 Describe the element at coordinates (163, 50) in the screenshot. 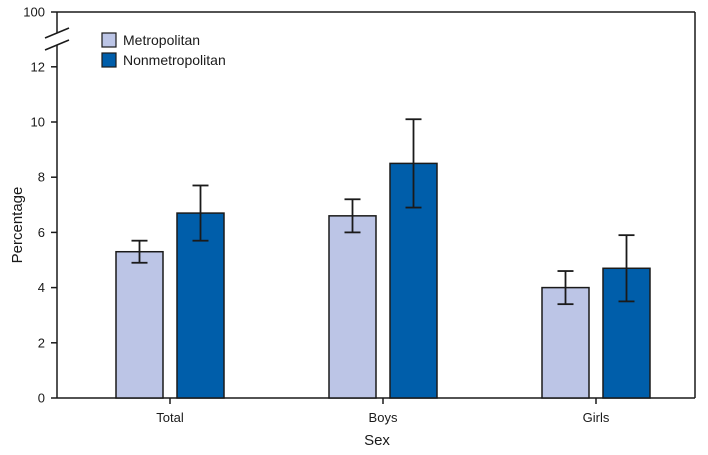

I see `legend: Metropolitan Nonmetropolitan` at that location.